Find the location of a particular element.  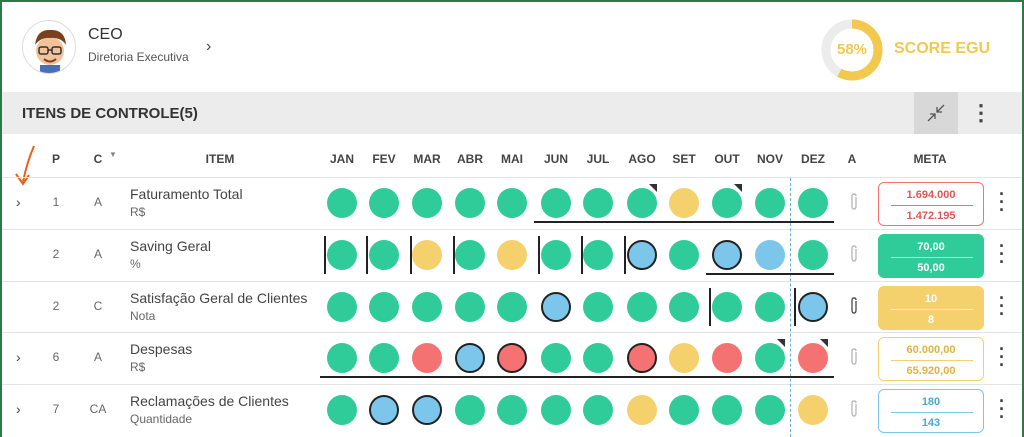

row-item-name: Faturamento Total is located at coordinates (186, 194).